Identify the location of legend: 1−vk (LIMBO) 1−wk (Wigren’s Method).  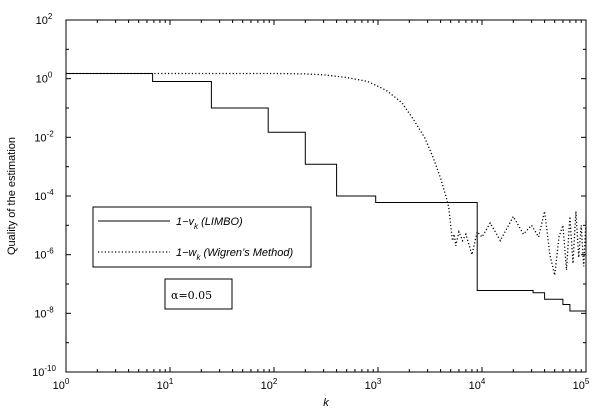
(202, 237).